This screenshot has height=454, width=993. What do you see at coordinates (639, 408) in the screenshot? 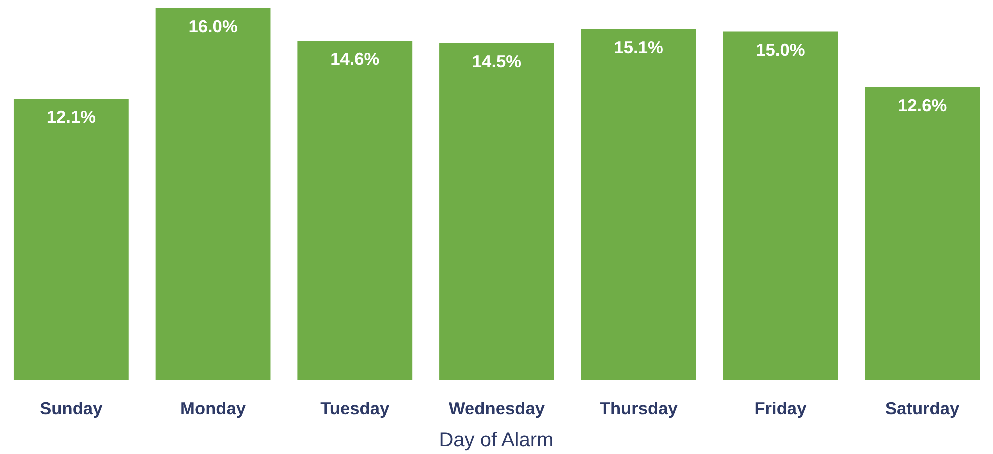
I see `x-tick-label: Thursday` at bounding box center [639, 408].